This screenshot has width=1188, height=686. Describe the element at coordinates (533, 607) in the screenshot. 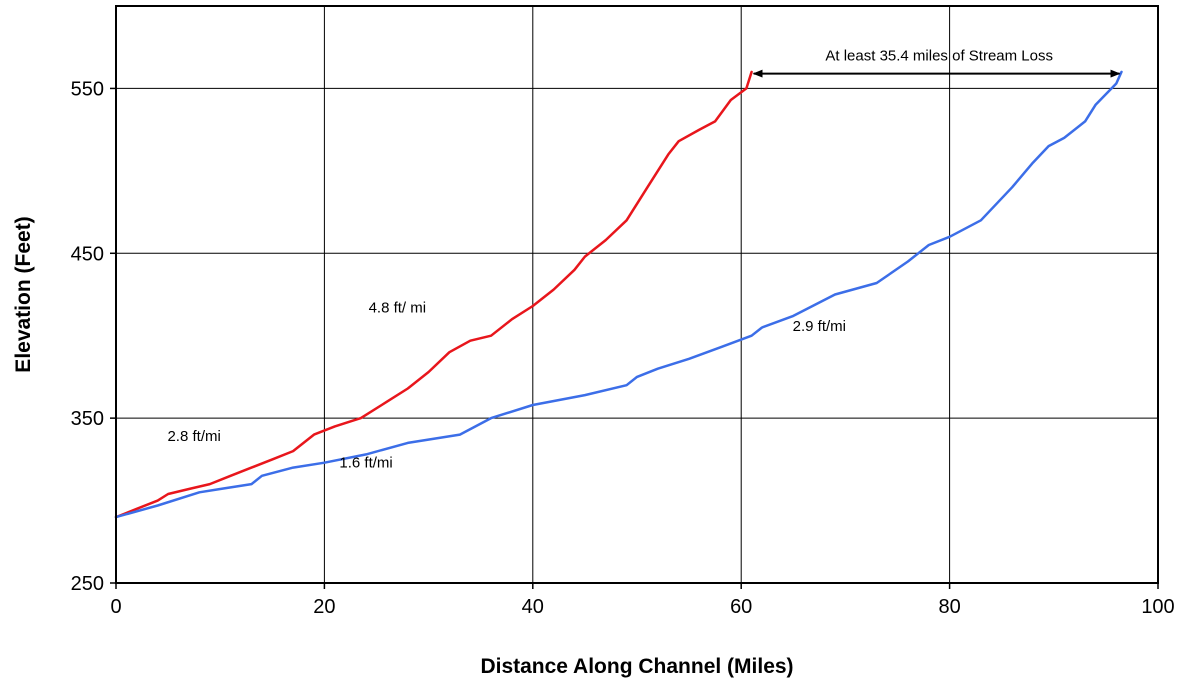

I see `x-tick-label: 40` at that location.